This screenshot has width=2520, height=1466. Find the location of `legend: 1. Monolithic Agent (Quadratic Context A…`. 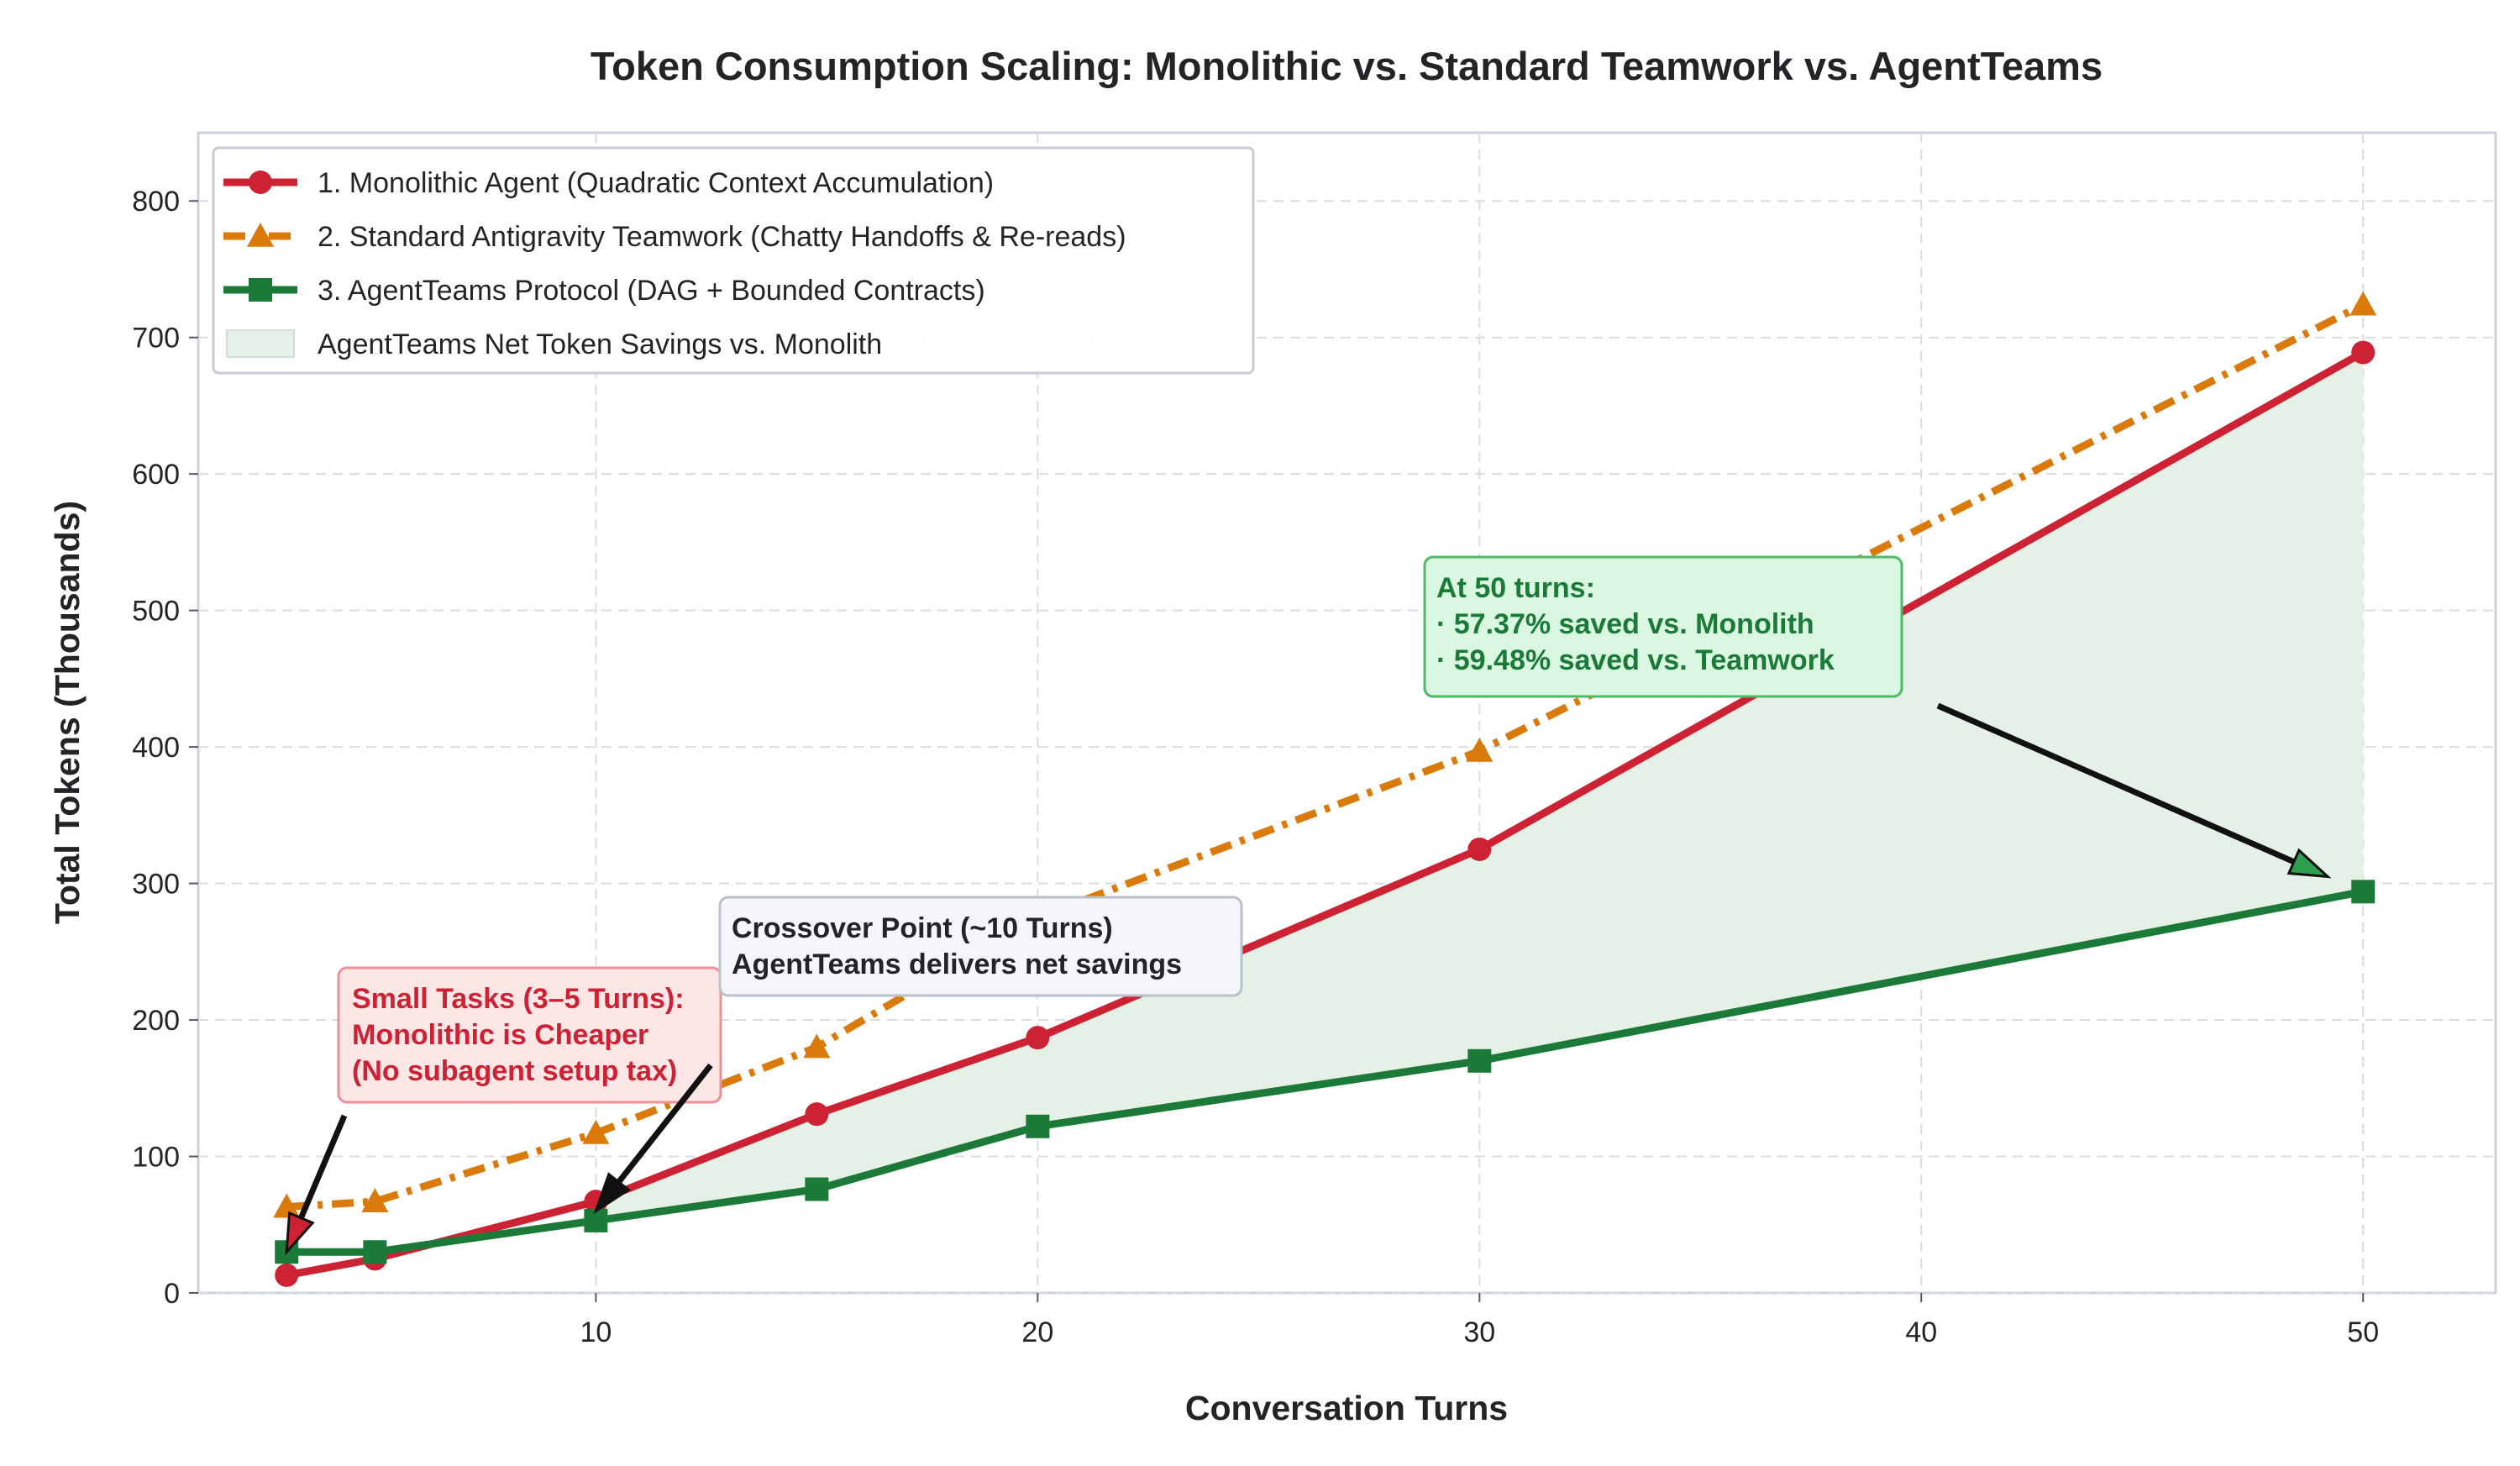

legend: 1. Monolithic Agent (Quadratic Context A… is located at coordinates (733, 260).